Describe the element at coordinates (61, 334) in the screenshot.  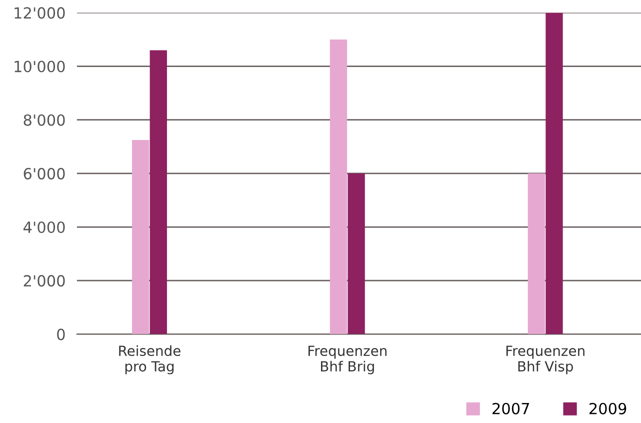
I see `y-tick-label: 0` at that location.